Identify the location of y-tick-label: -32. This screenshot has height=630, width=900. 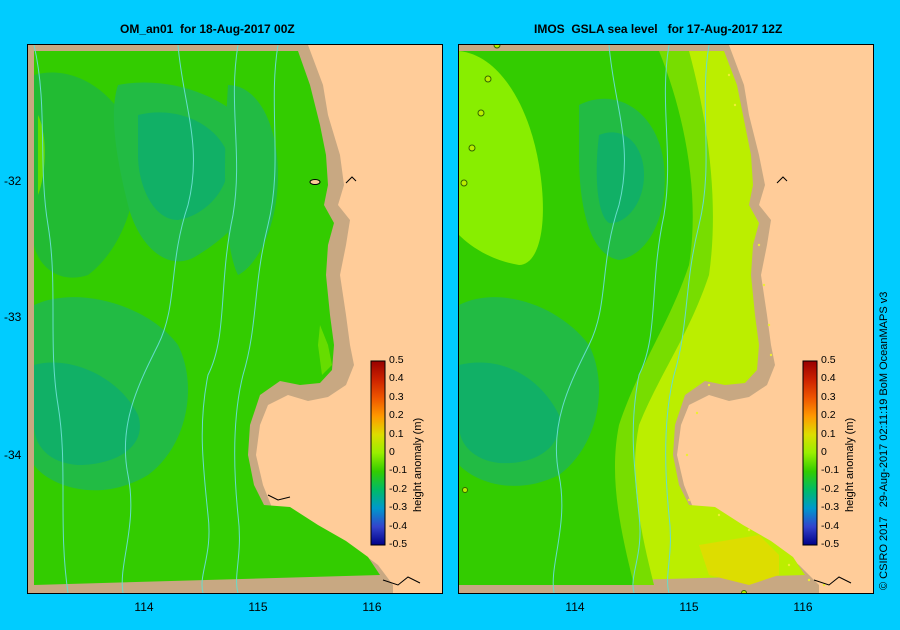
(13, 181).